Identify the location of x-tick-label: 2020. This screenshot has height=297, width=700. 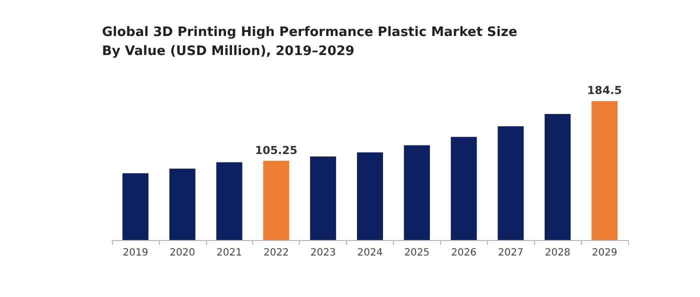
(183, 253).